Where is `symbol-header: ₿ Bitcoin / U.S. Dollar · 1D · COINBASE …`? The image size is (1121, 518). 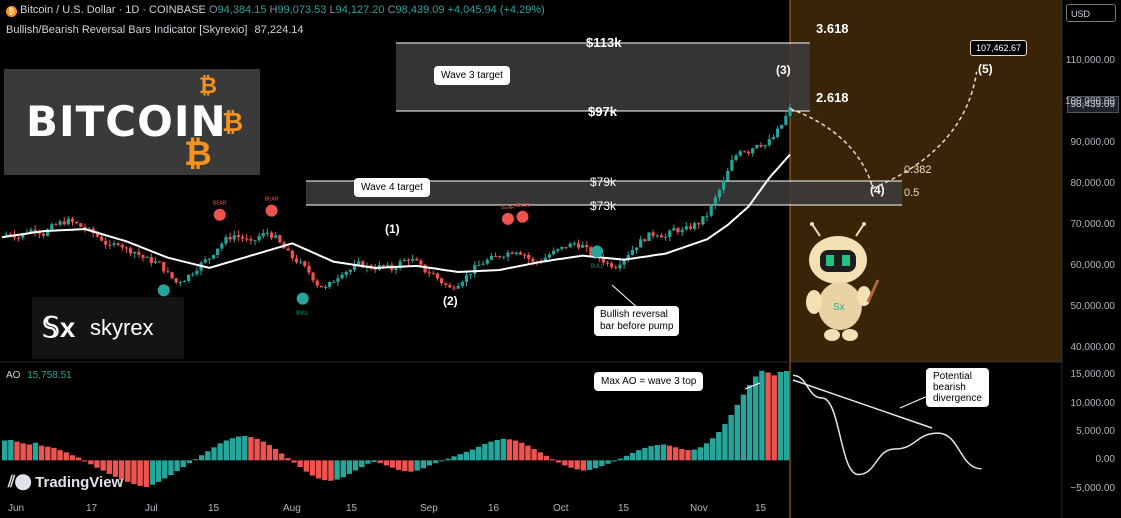
symbol-header: ₿ Bitcoin / U.S. Dollar · 1D · COINBASE … is located at coordinates (275, 10).